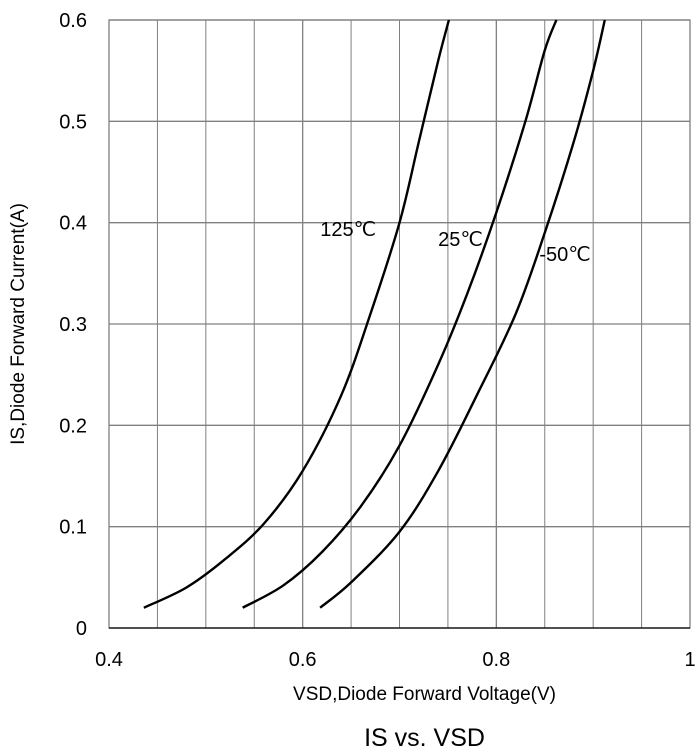 The width and height of the screenshot is (695, 755). I want to click on y-tick-labels: 0 0.1 0.2 0.3 0.4 0.5 0.6, so click(73, 325).